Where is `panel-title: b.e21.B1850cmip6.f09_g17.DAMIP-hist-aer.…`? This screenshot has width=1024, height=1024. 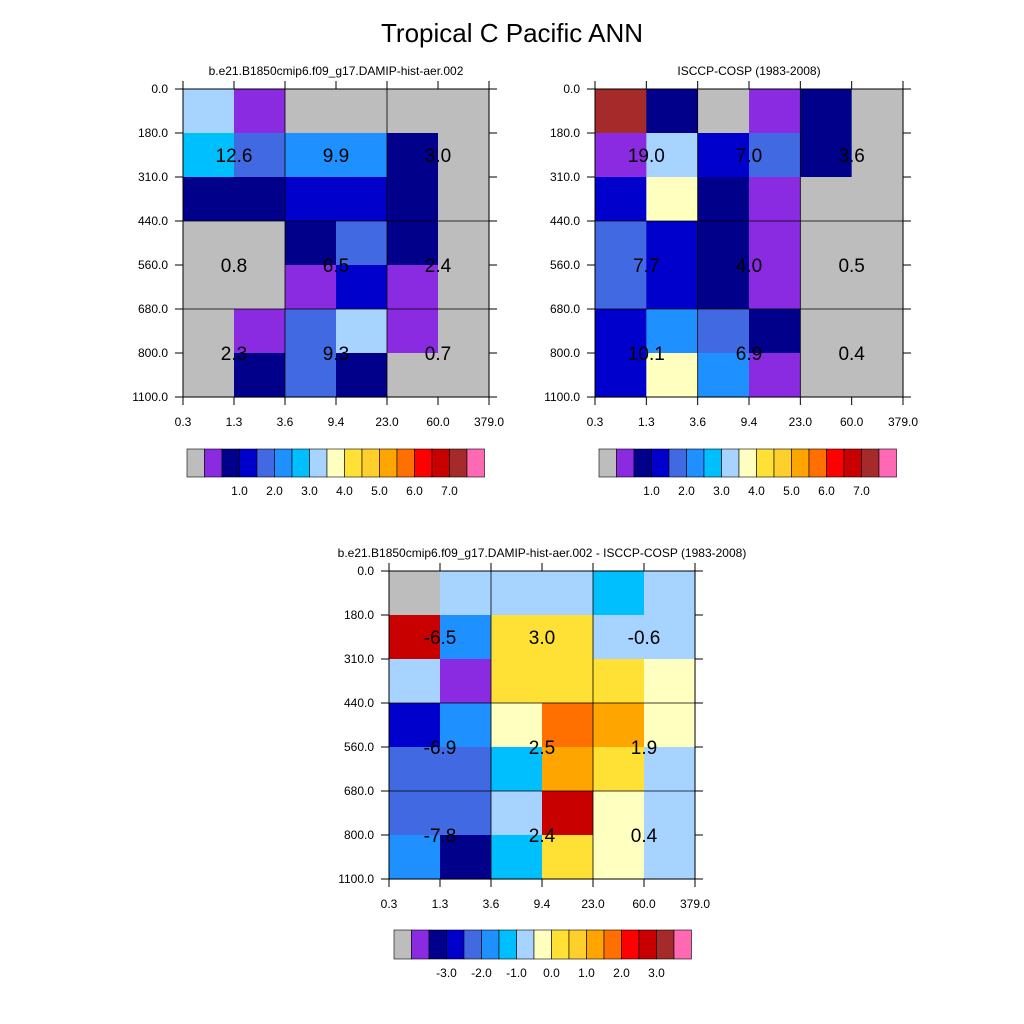
panel-title: b.e21.B1850cmip6.f09_g17.DAMIP-hist-aer.… is located at coordinates (542, 553).